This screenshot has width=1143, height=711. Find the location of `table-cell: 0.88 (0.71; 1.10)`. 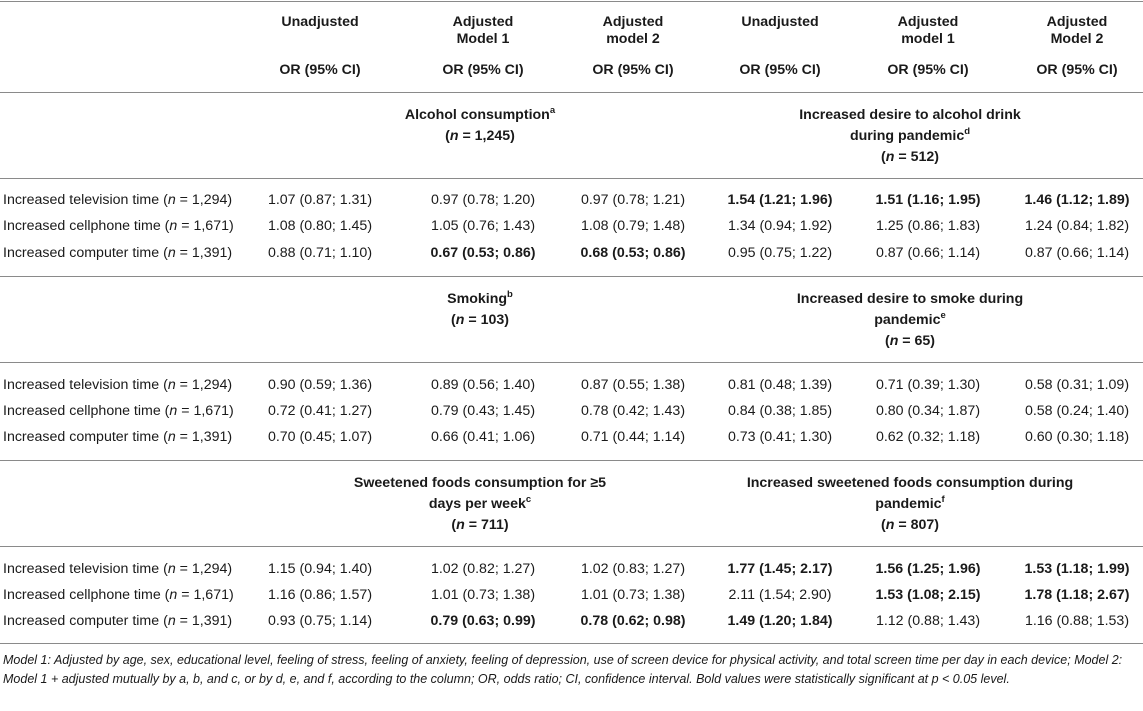

table-cell: 0.88 (0.71; 1.10) is located at coordinates (320, 253).